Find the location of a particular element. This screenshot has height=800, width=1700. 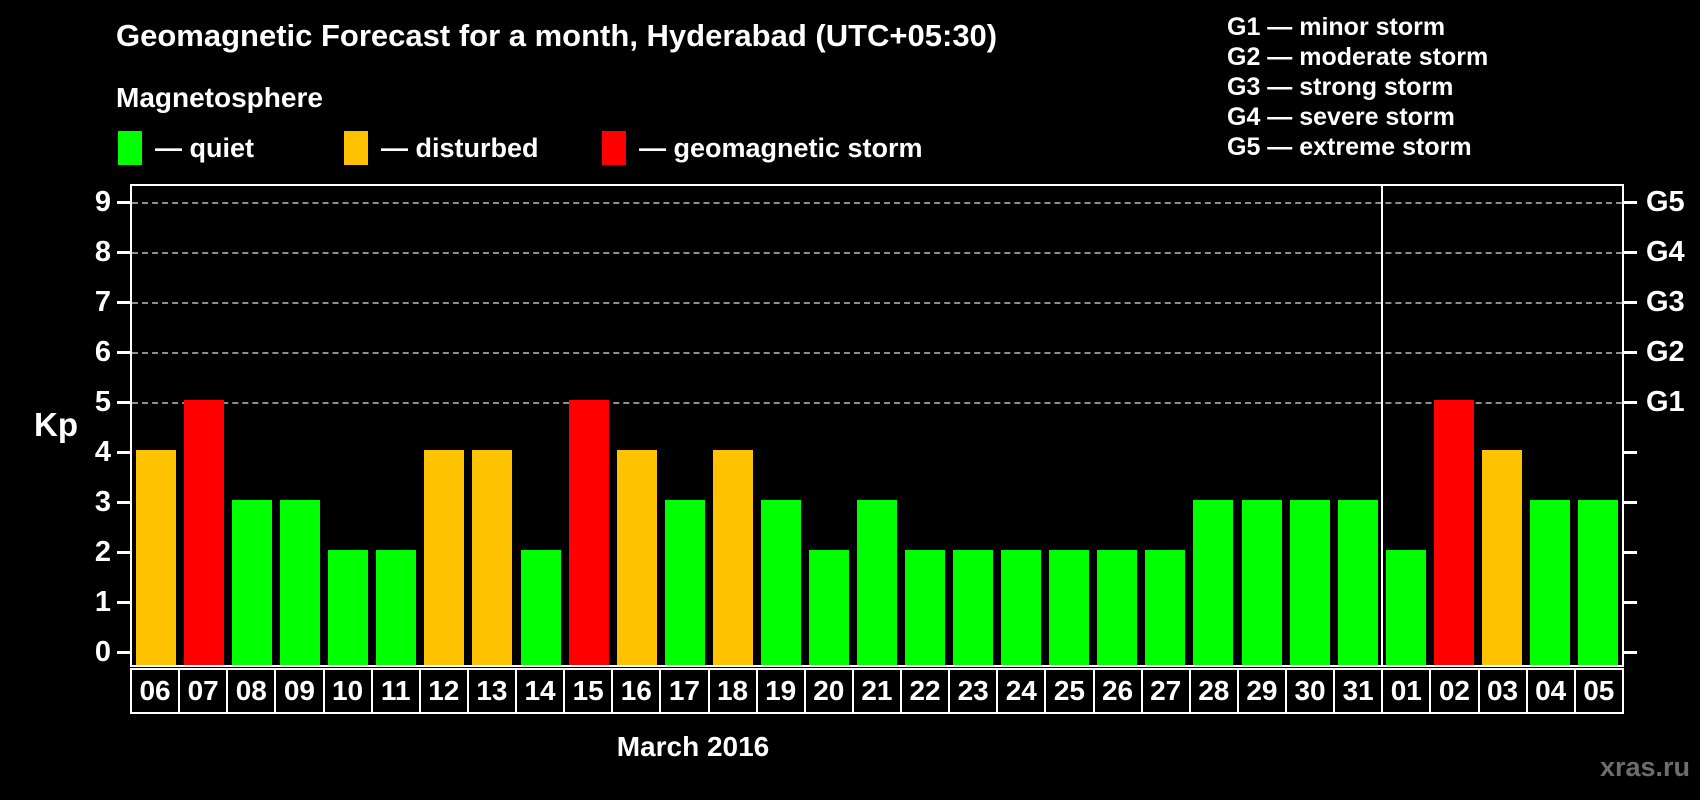

legend-label-quiet: — quiet is located at coordinates (204, 147).